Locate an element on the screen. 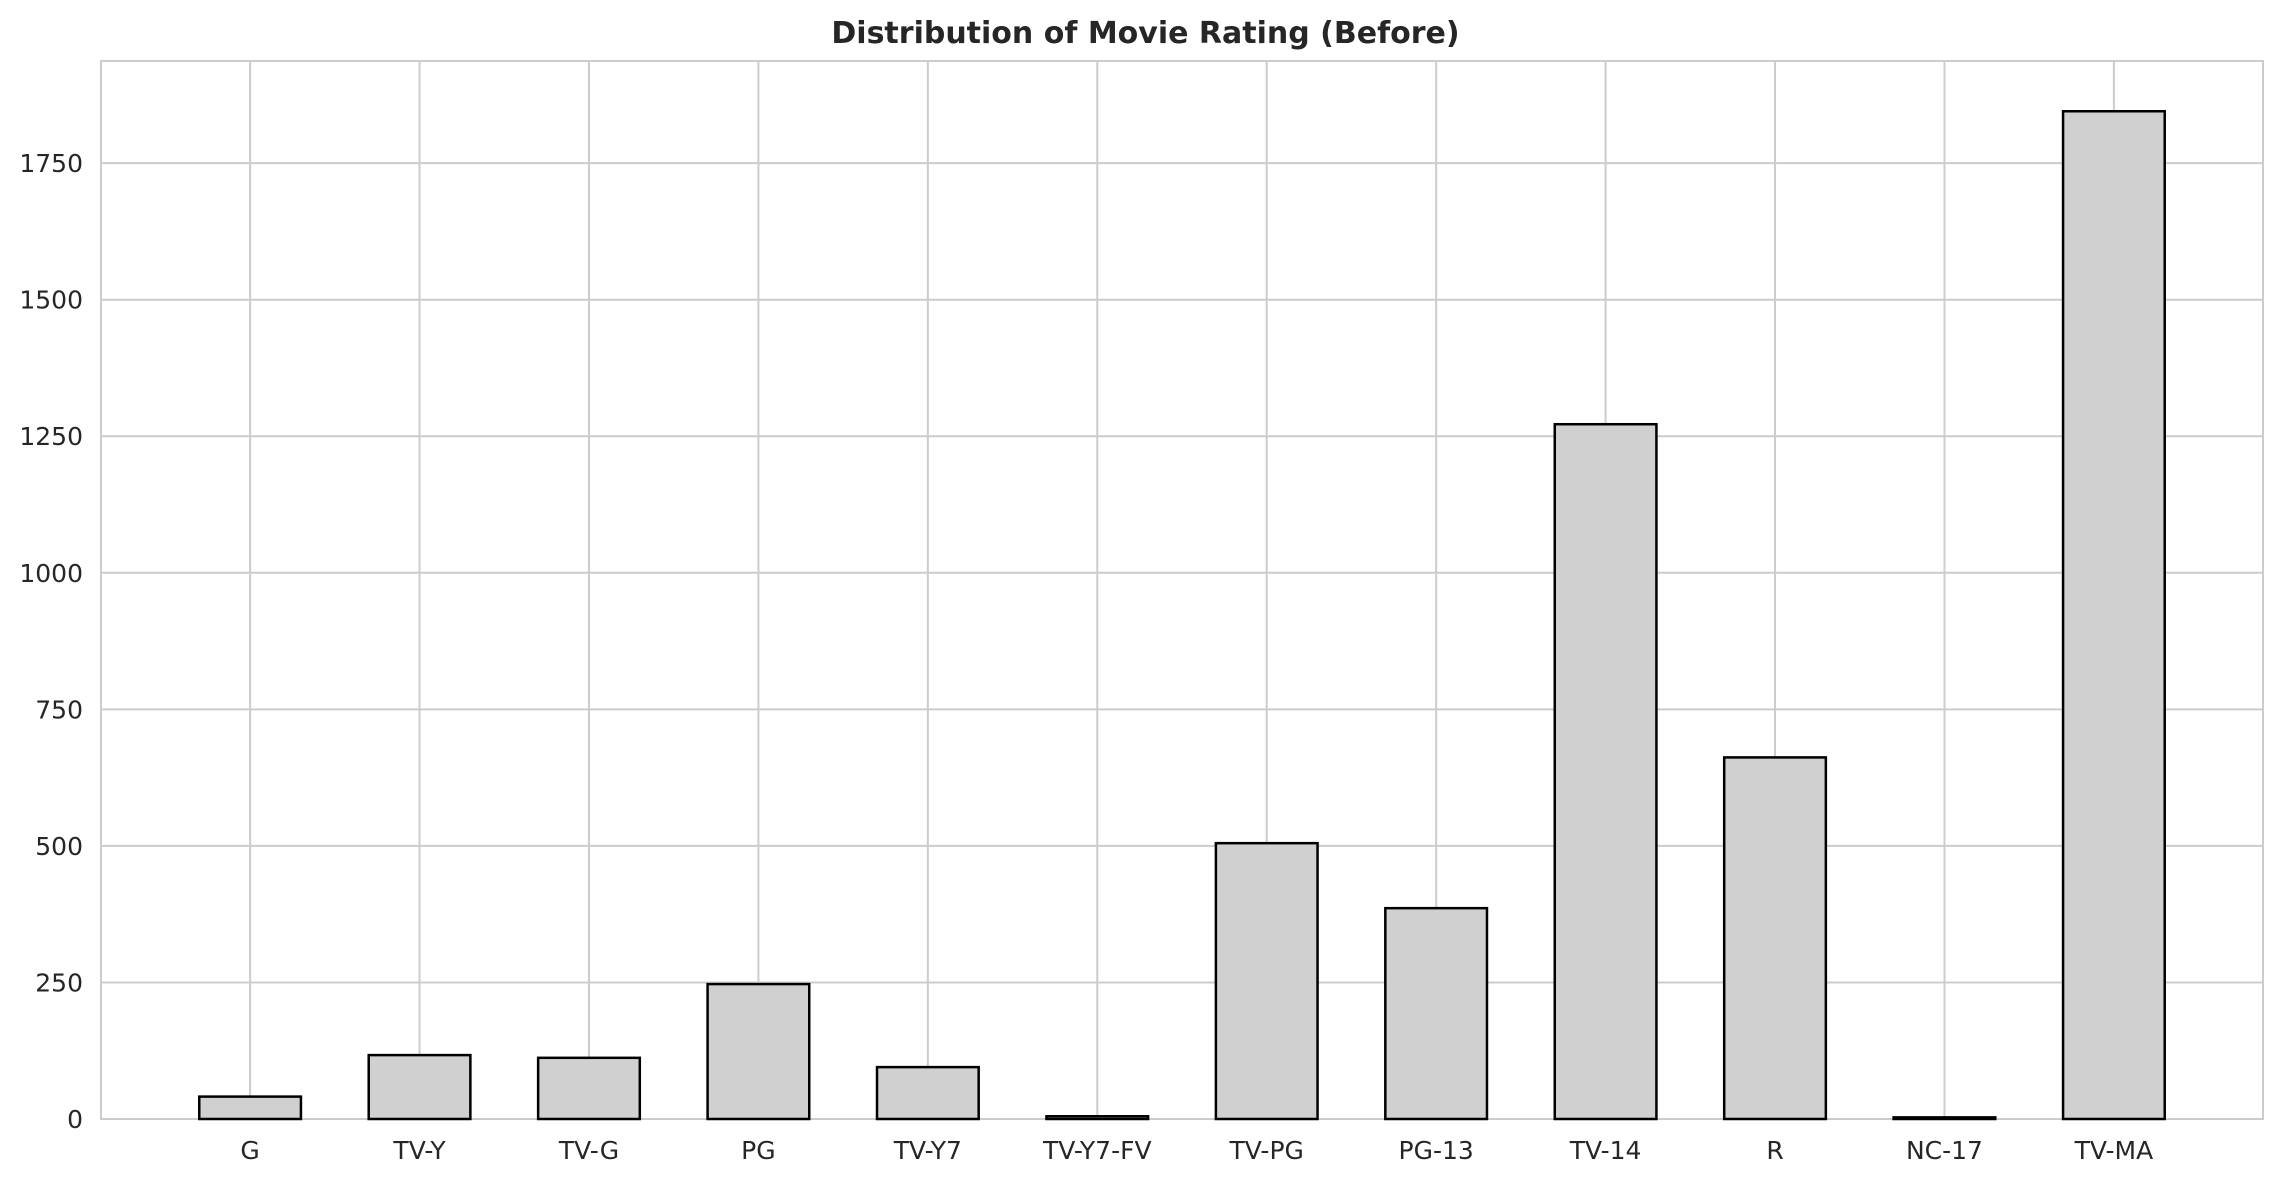 Image resolution: width=2291 pixels, height=1183 pixels. bar-r is located at coordinates (1775, 938).